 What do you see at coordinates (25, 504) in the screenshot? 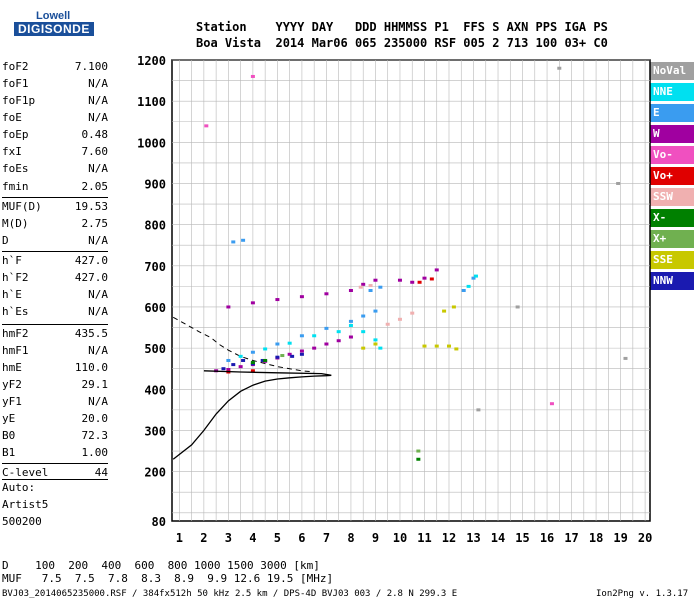
I see `auto-artist: Artist5` at bounding box center [25, 504].